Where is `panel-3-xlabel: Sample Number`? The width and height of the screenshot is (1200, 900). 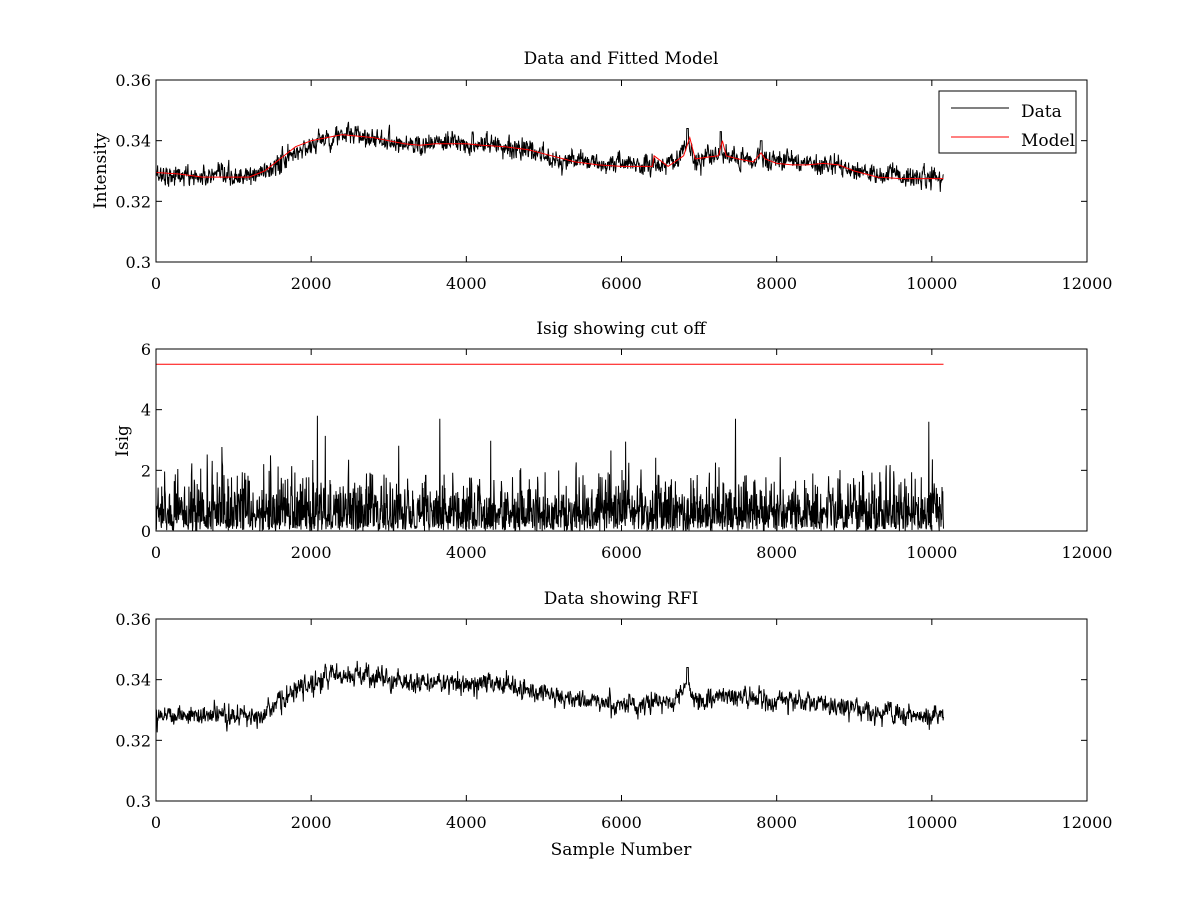 panel-3-xlabel: Sample Number is located at coordinates (622, 850).